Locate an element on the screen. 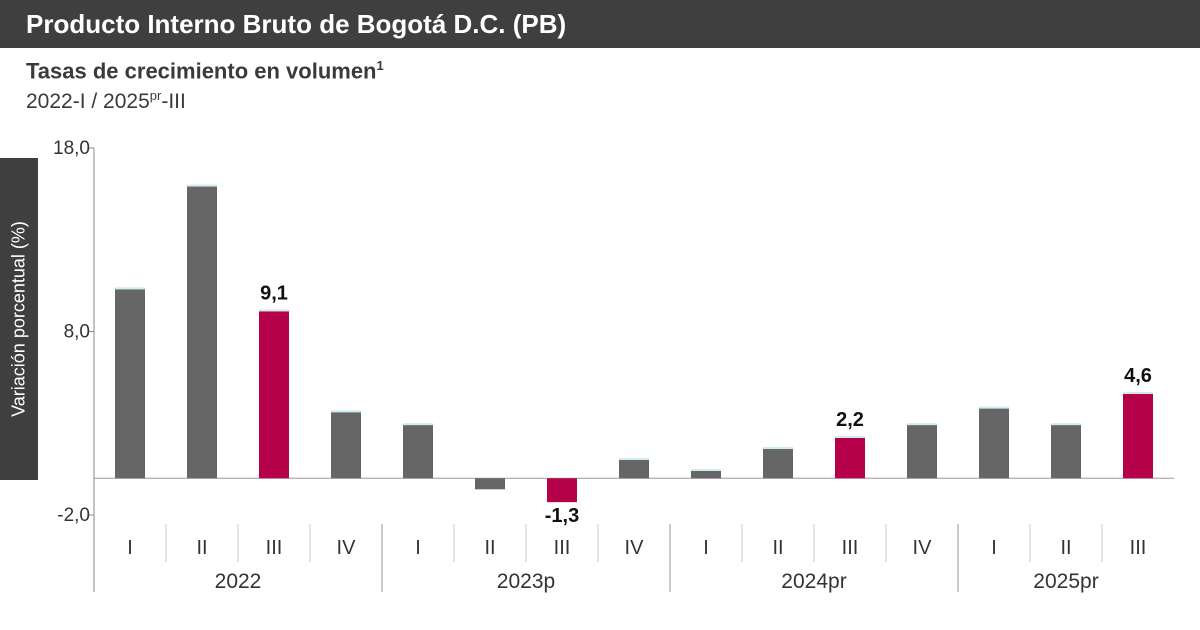 This screenshot has width=1200, height=630. year-label: 2024pr is located at coordinates (813, 581).